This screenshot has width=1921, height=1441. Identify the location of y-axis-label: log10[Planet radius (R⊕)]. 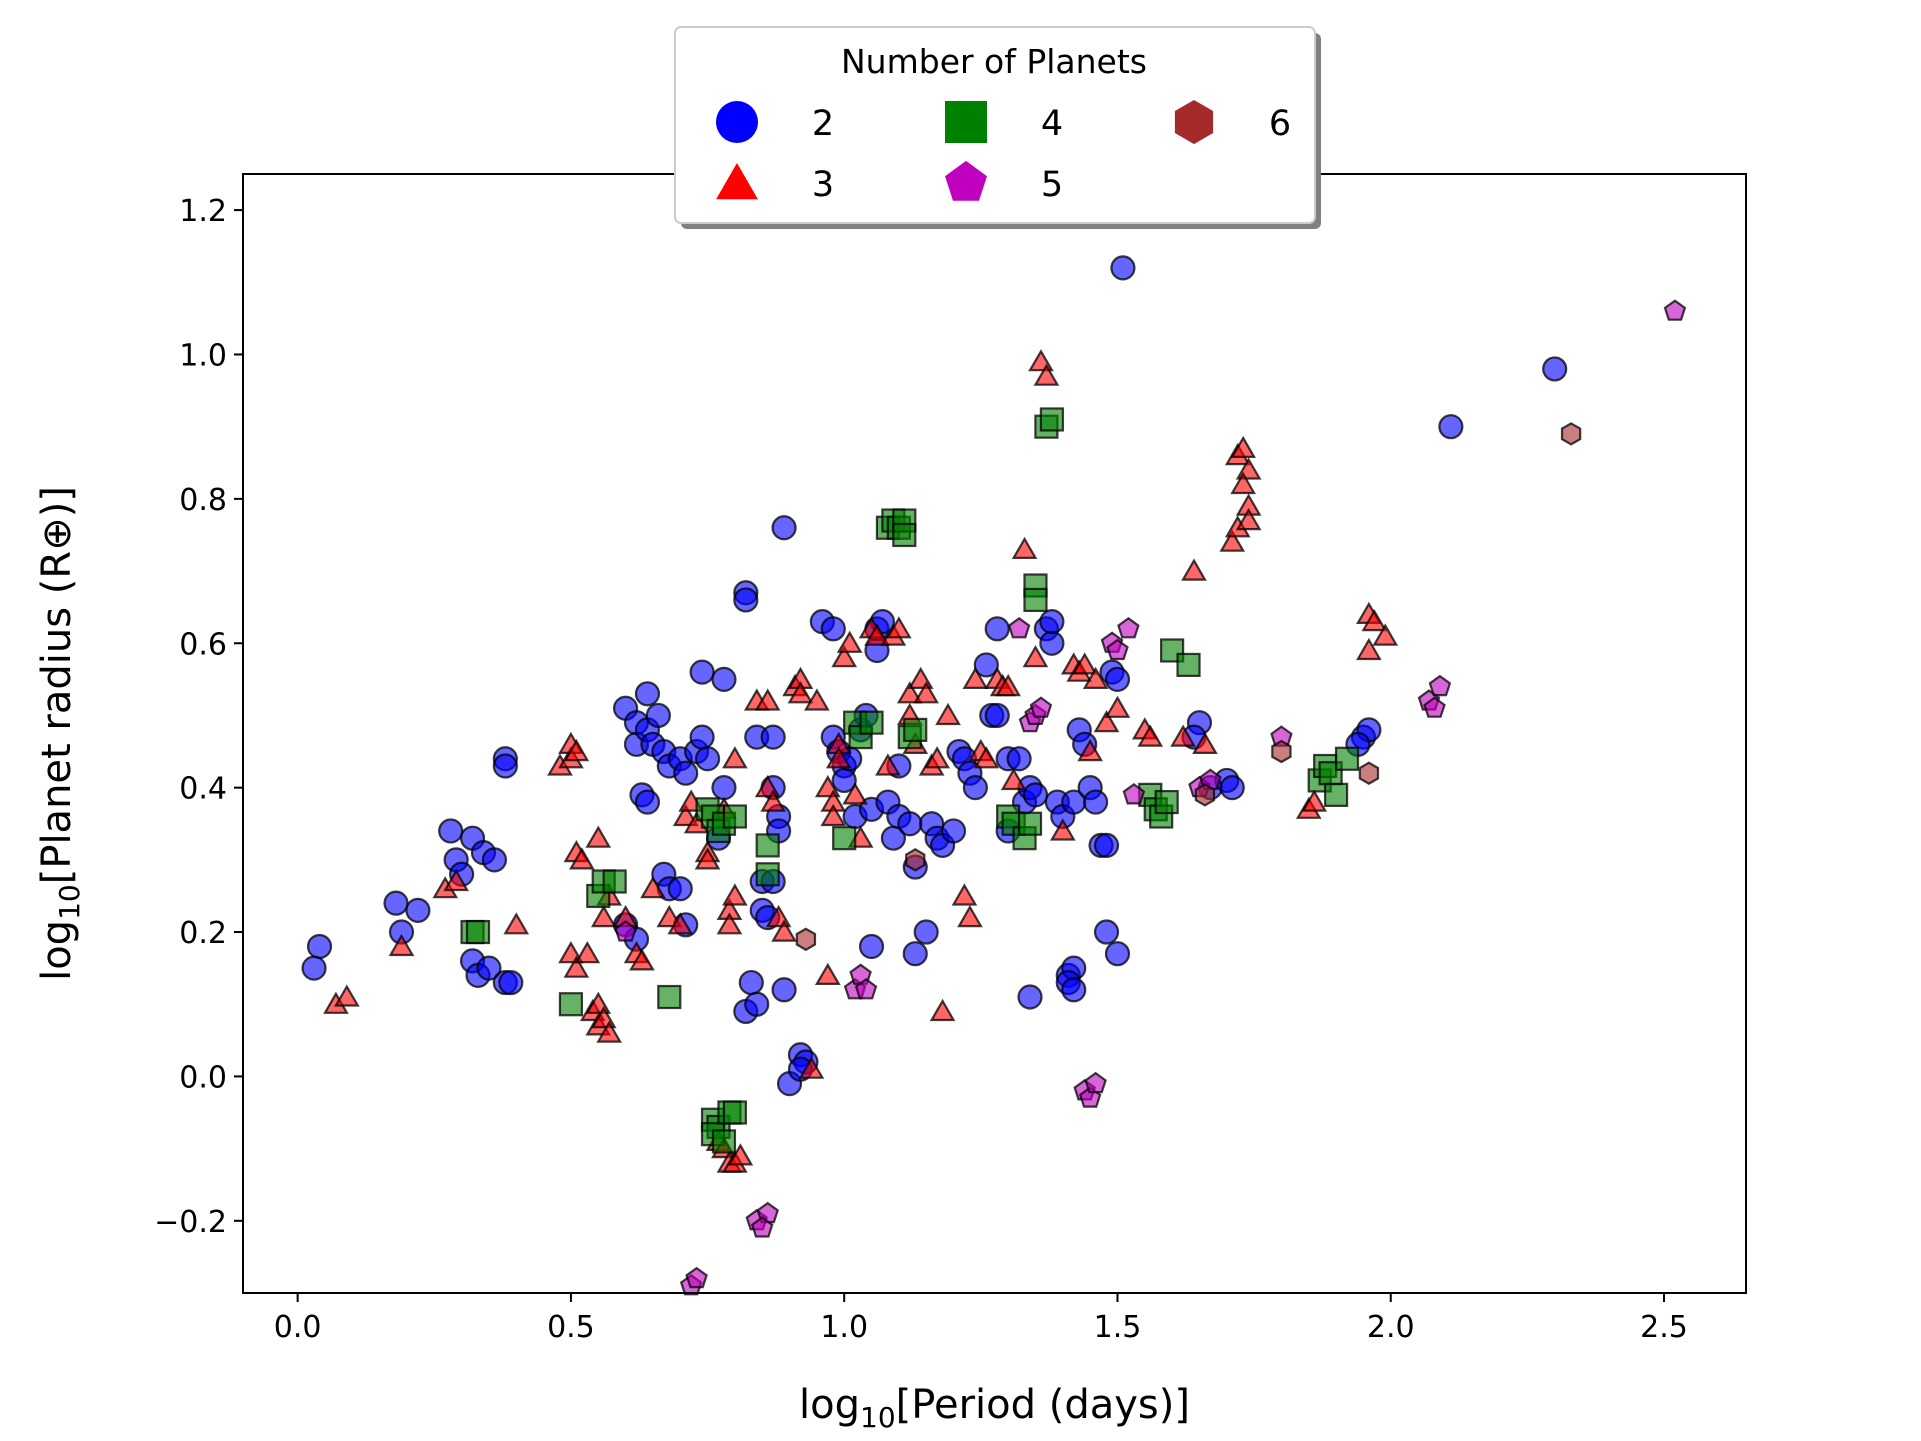
(60, 733).